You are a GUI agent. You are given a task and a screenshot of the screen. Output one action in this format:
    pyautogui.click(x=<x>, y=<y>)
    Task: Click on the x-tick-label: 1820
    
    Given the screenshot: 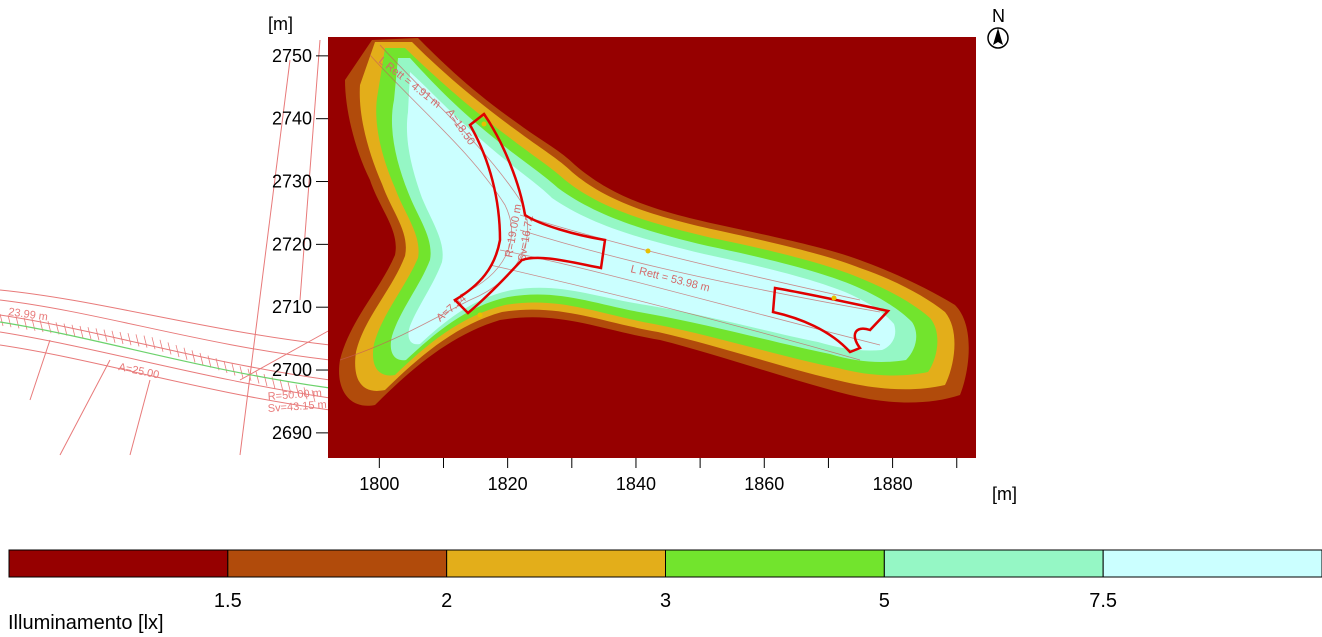 What is the action you would take?
    pyautogui.click(x=508, y=484)
    